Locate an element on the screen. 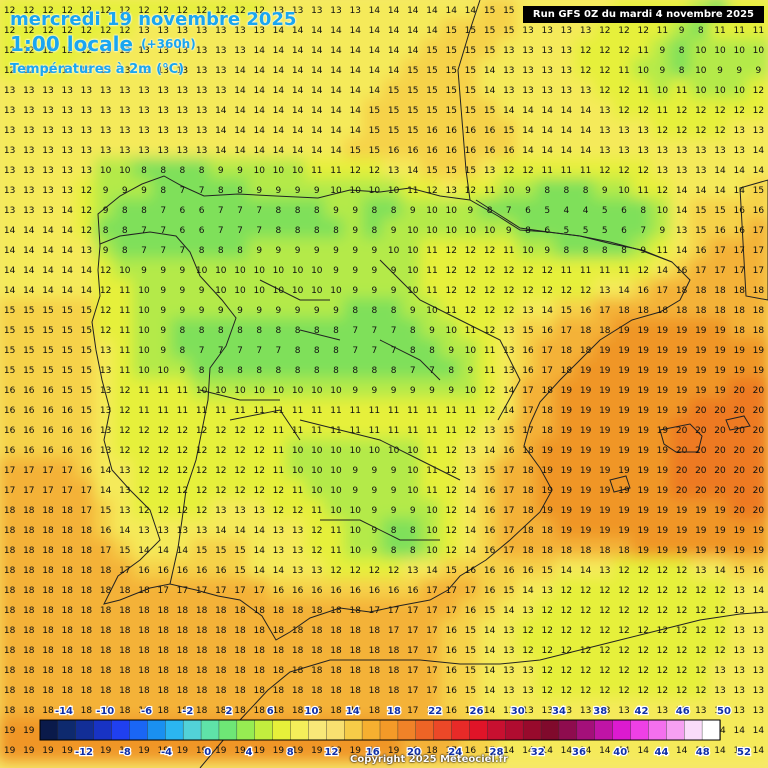 The height and width of the screenshot is (768, 768). legend-swatch is located at coordinates (174, 730).